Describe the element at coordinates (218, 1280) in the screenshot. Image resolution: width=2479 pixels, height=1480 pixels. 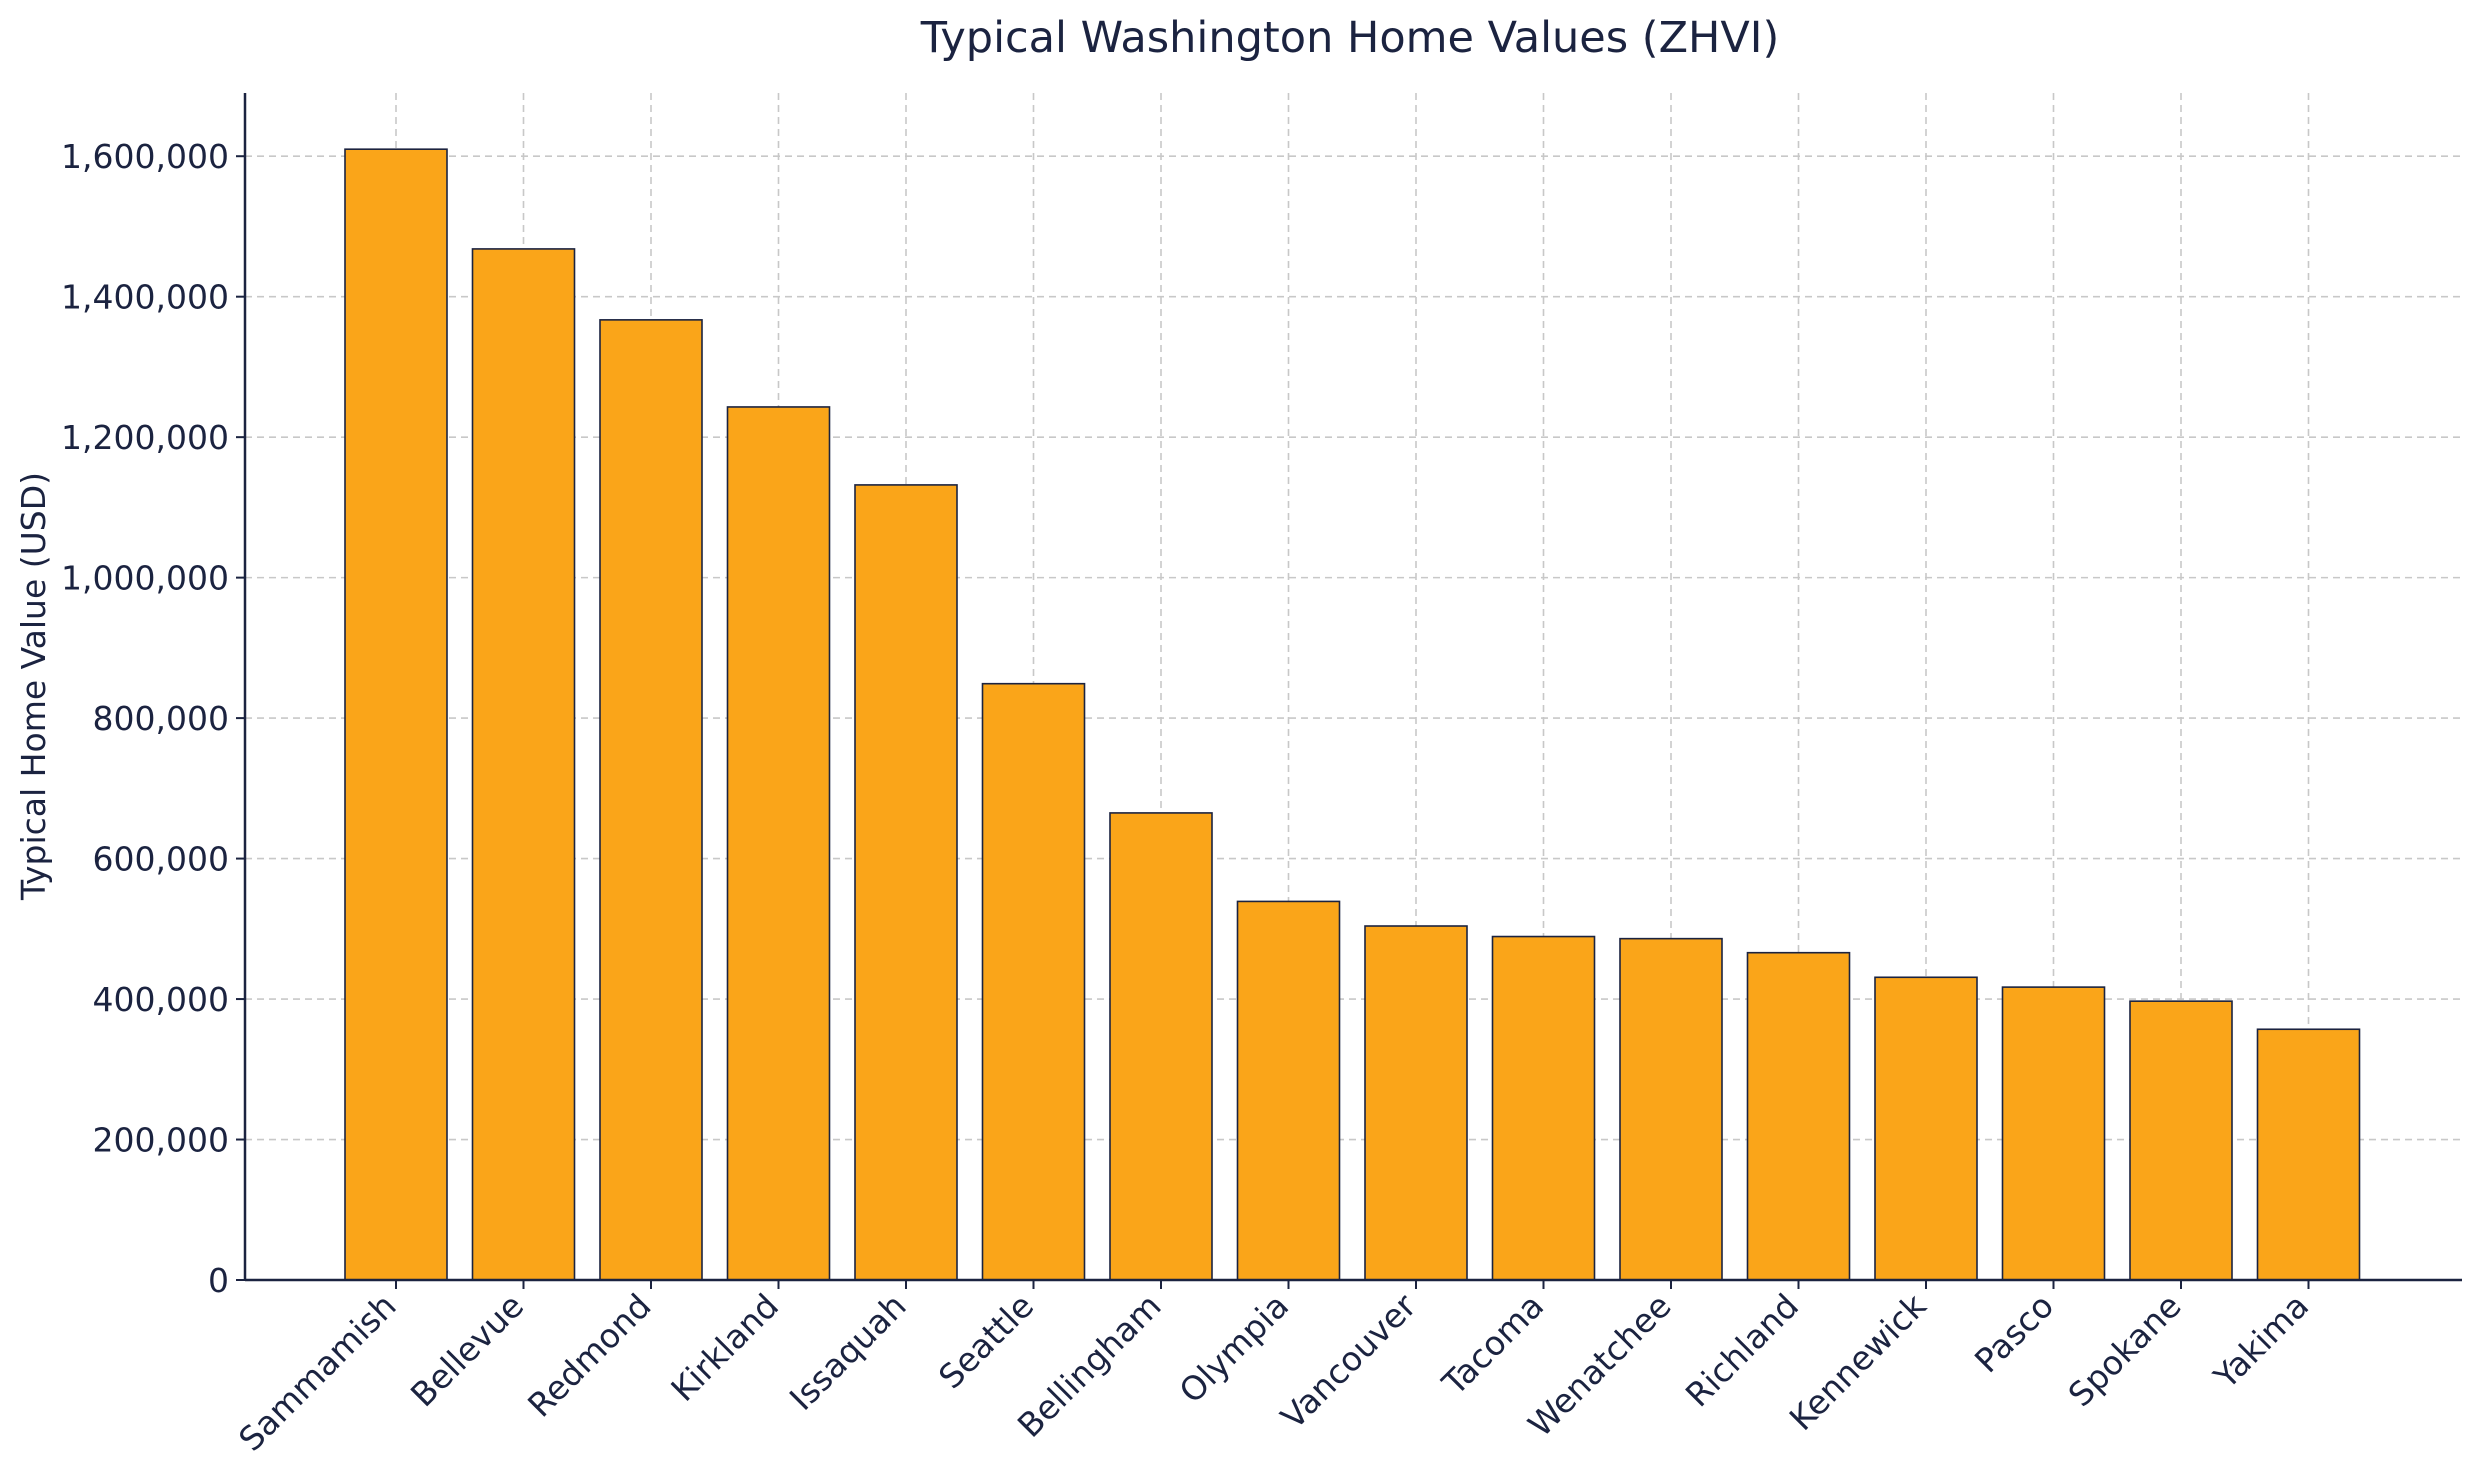
I see `y-tick-label: 0` at that location.